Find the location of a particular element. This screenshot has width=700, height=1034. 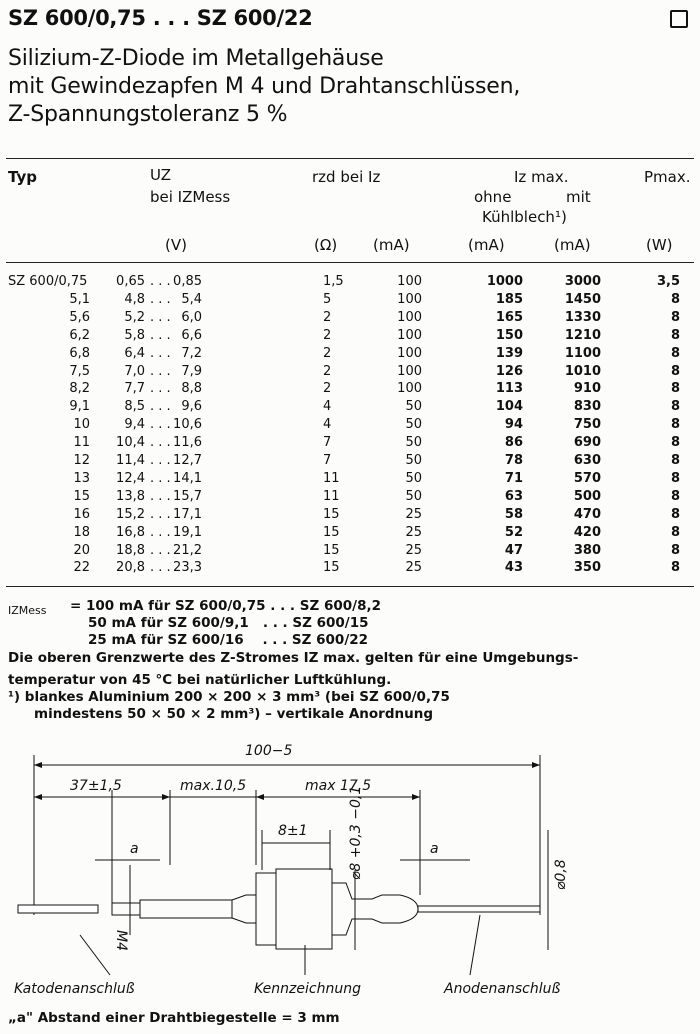

cell-uz-min: 13,8 is located at coordinates (130, 496).